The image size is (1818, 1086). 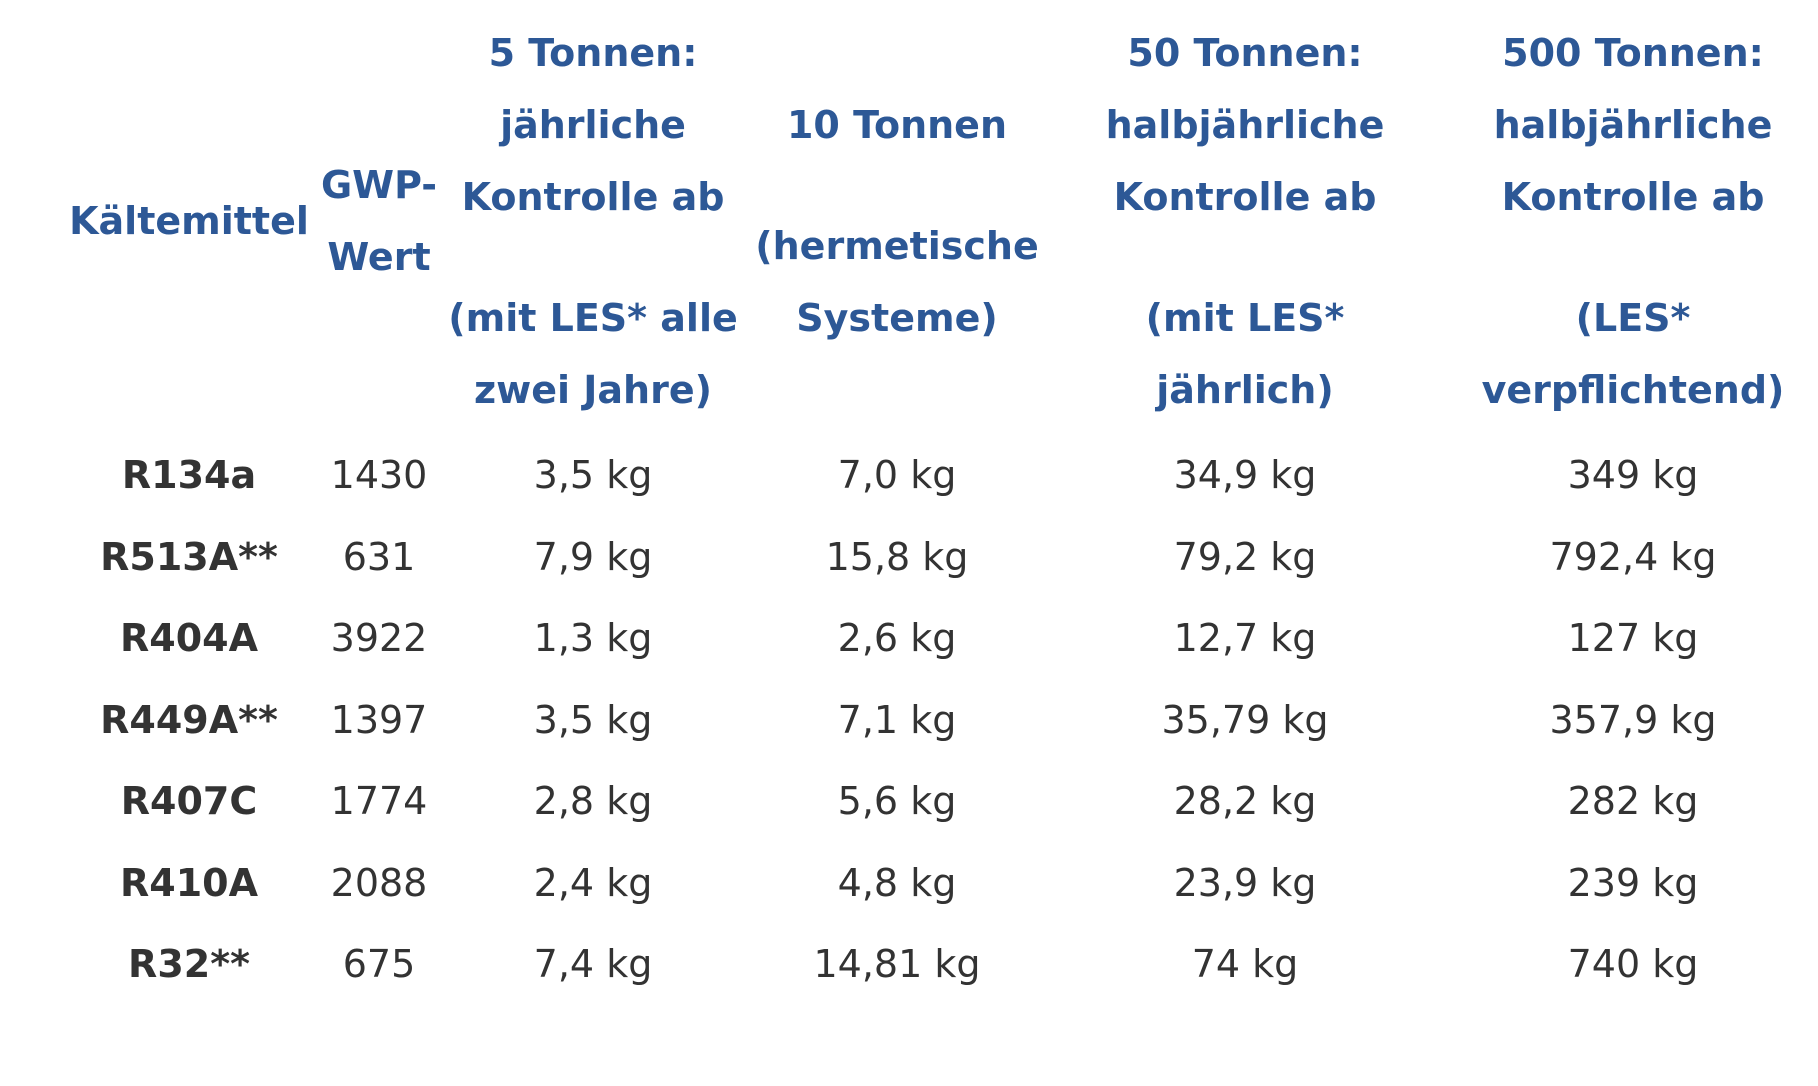 What do you see at coordinates (593, 317) in the screenshot?
I see `header-text: (mit LES* alle` at bounding box center [593, 317].